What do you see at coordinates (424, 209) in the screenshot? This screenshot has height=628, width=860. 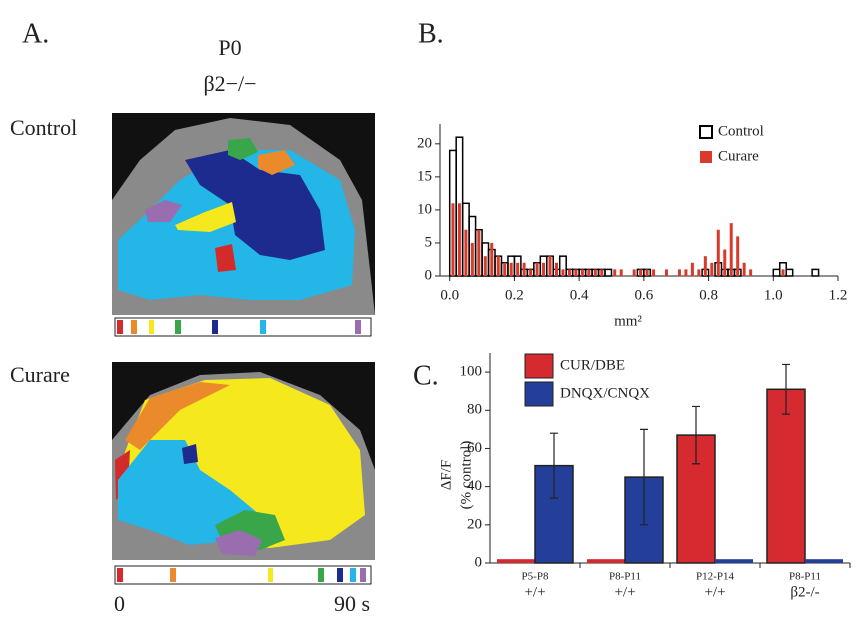 I see `y-tick-label: 10` at bounding box center [424, 209].